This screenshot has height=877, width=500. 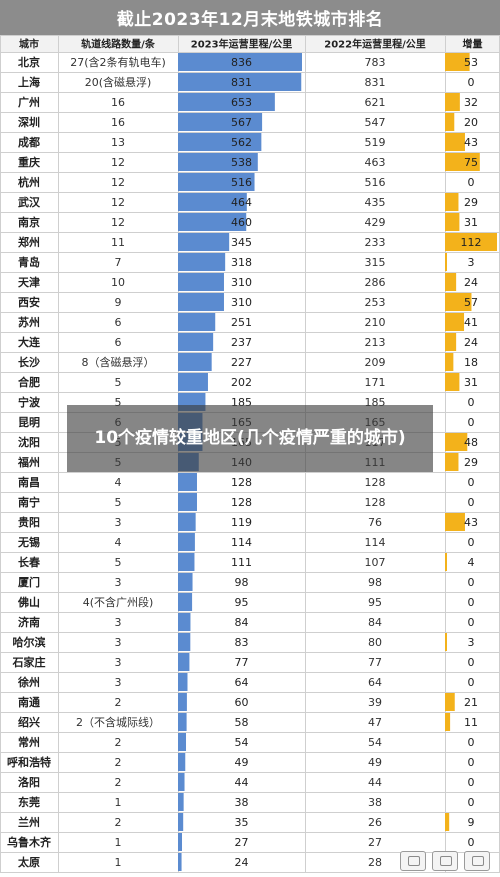 What do you see at coordinates (29, 782) in the screenshot?
I see `city-name: 洛阳` at bounding box center [29, 782].